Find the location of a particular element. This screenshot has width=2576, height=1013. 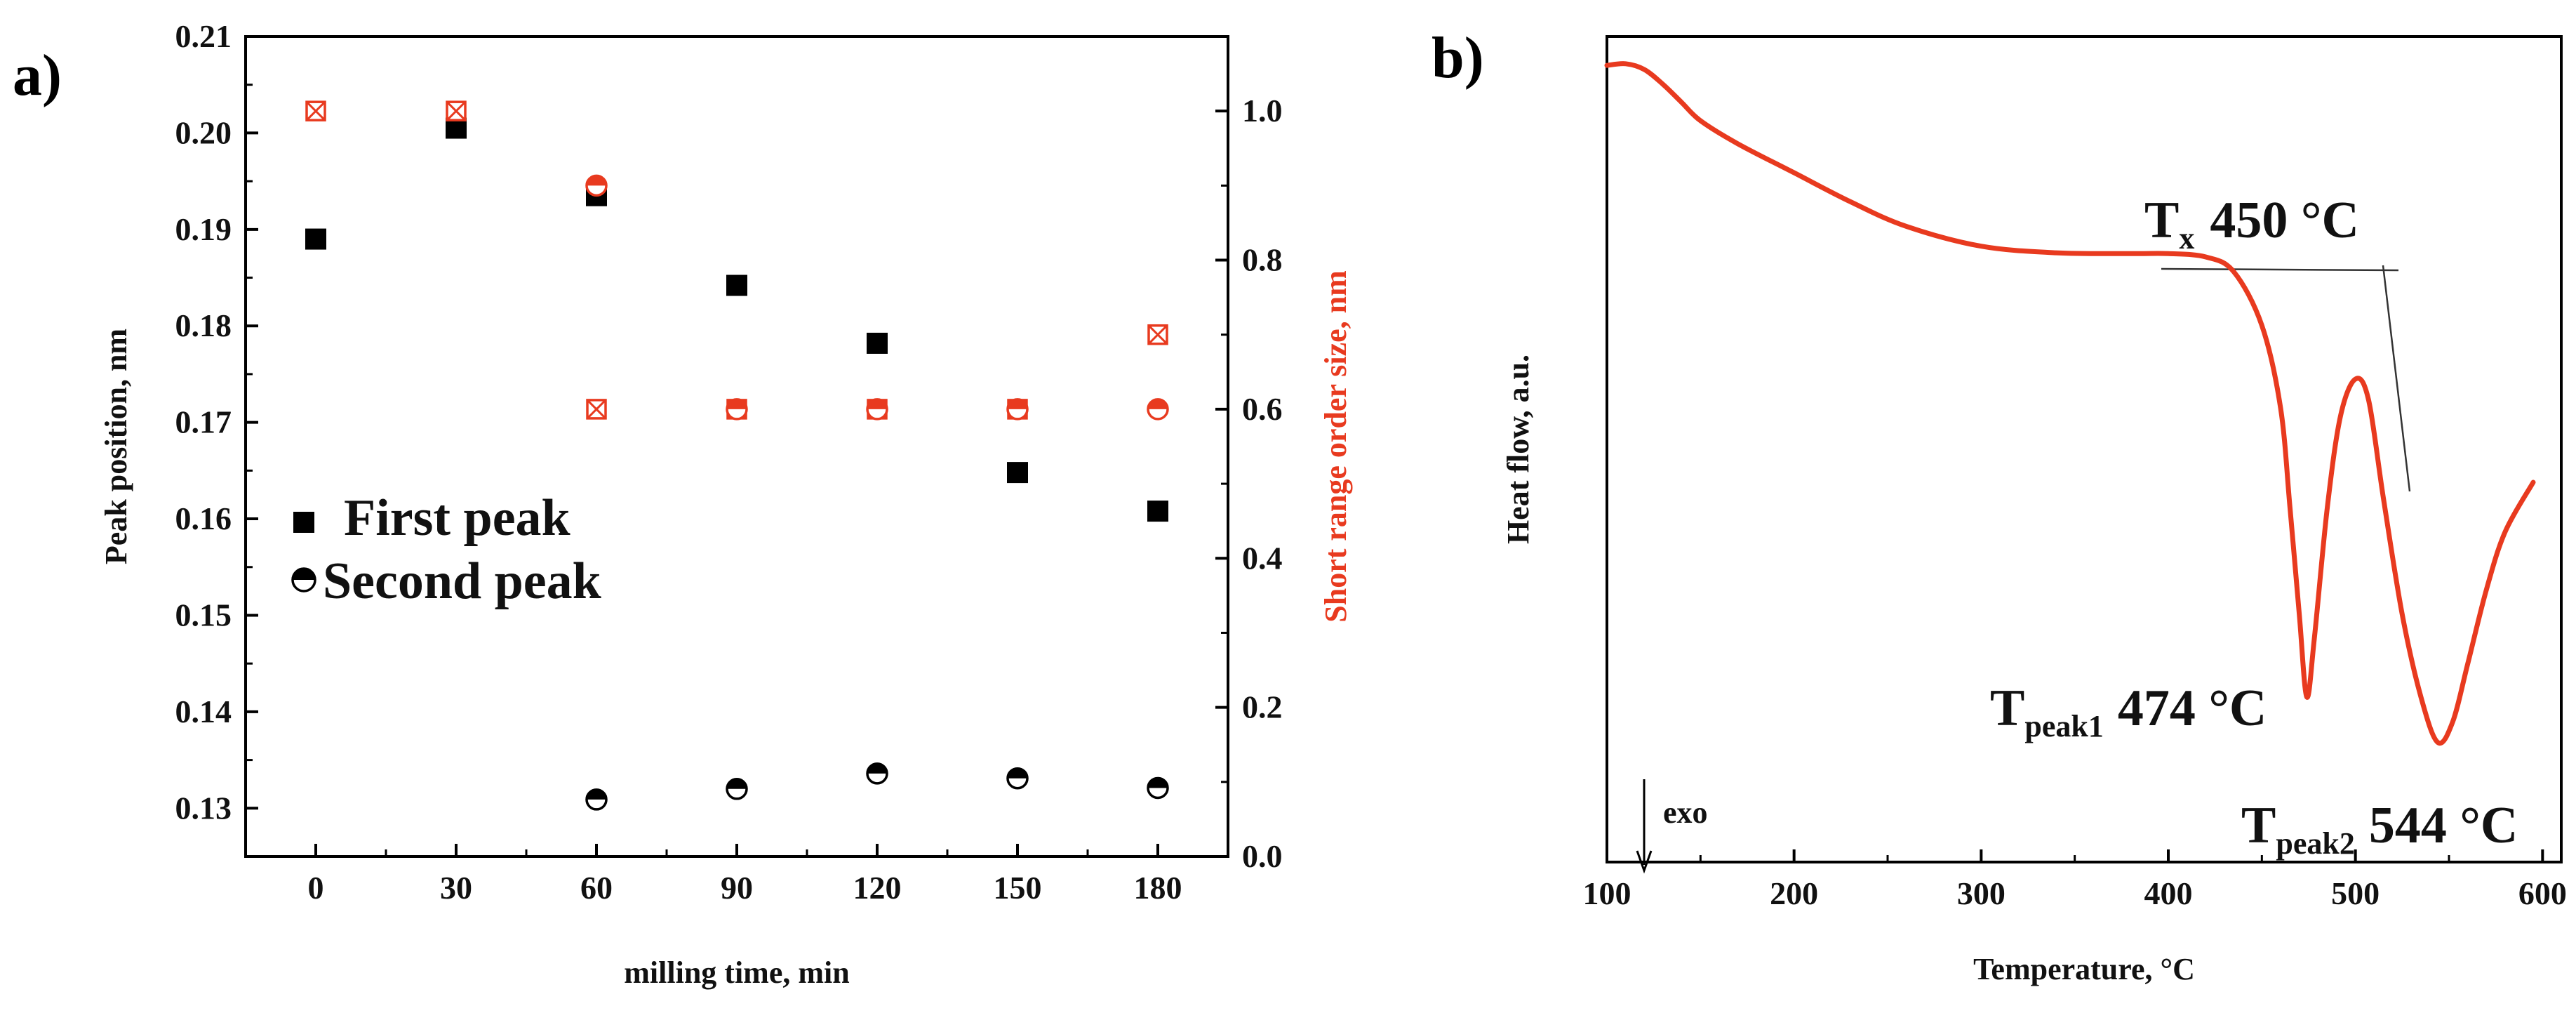

panel-b-xtick-label: 300 is located at coordinates (1981, 893).